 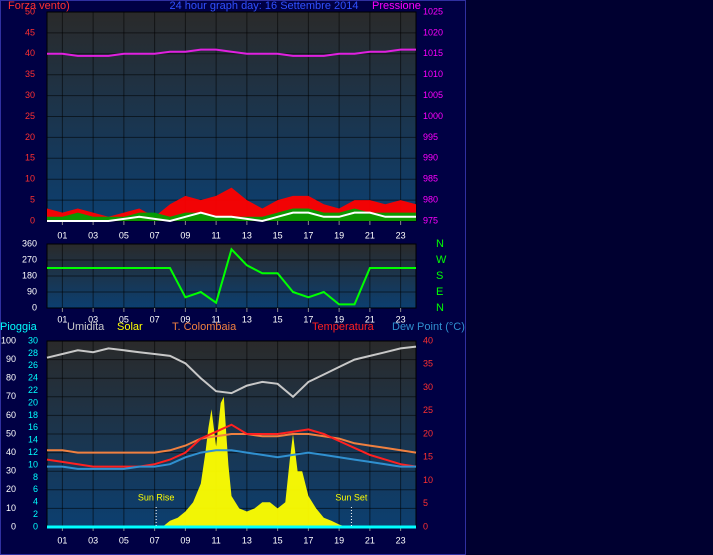 What do you see at coordinates (428, 387) in the screenshot?
I see `y2-tick-label: 30` at bounding box center [428, 387].